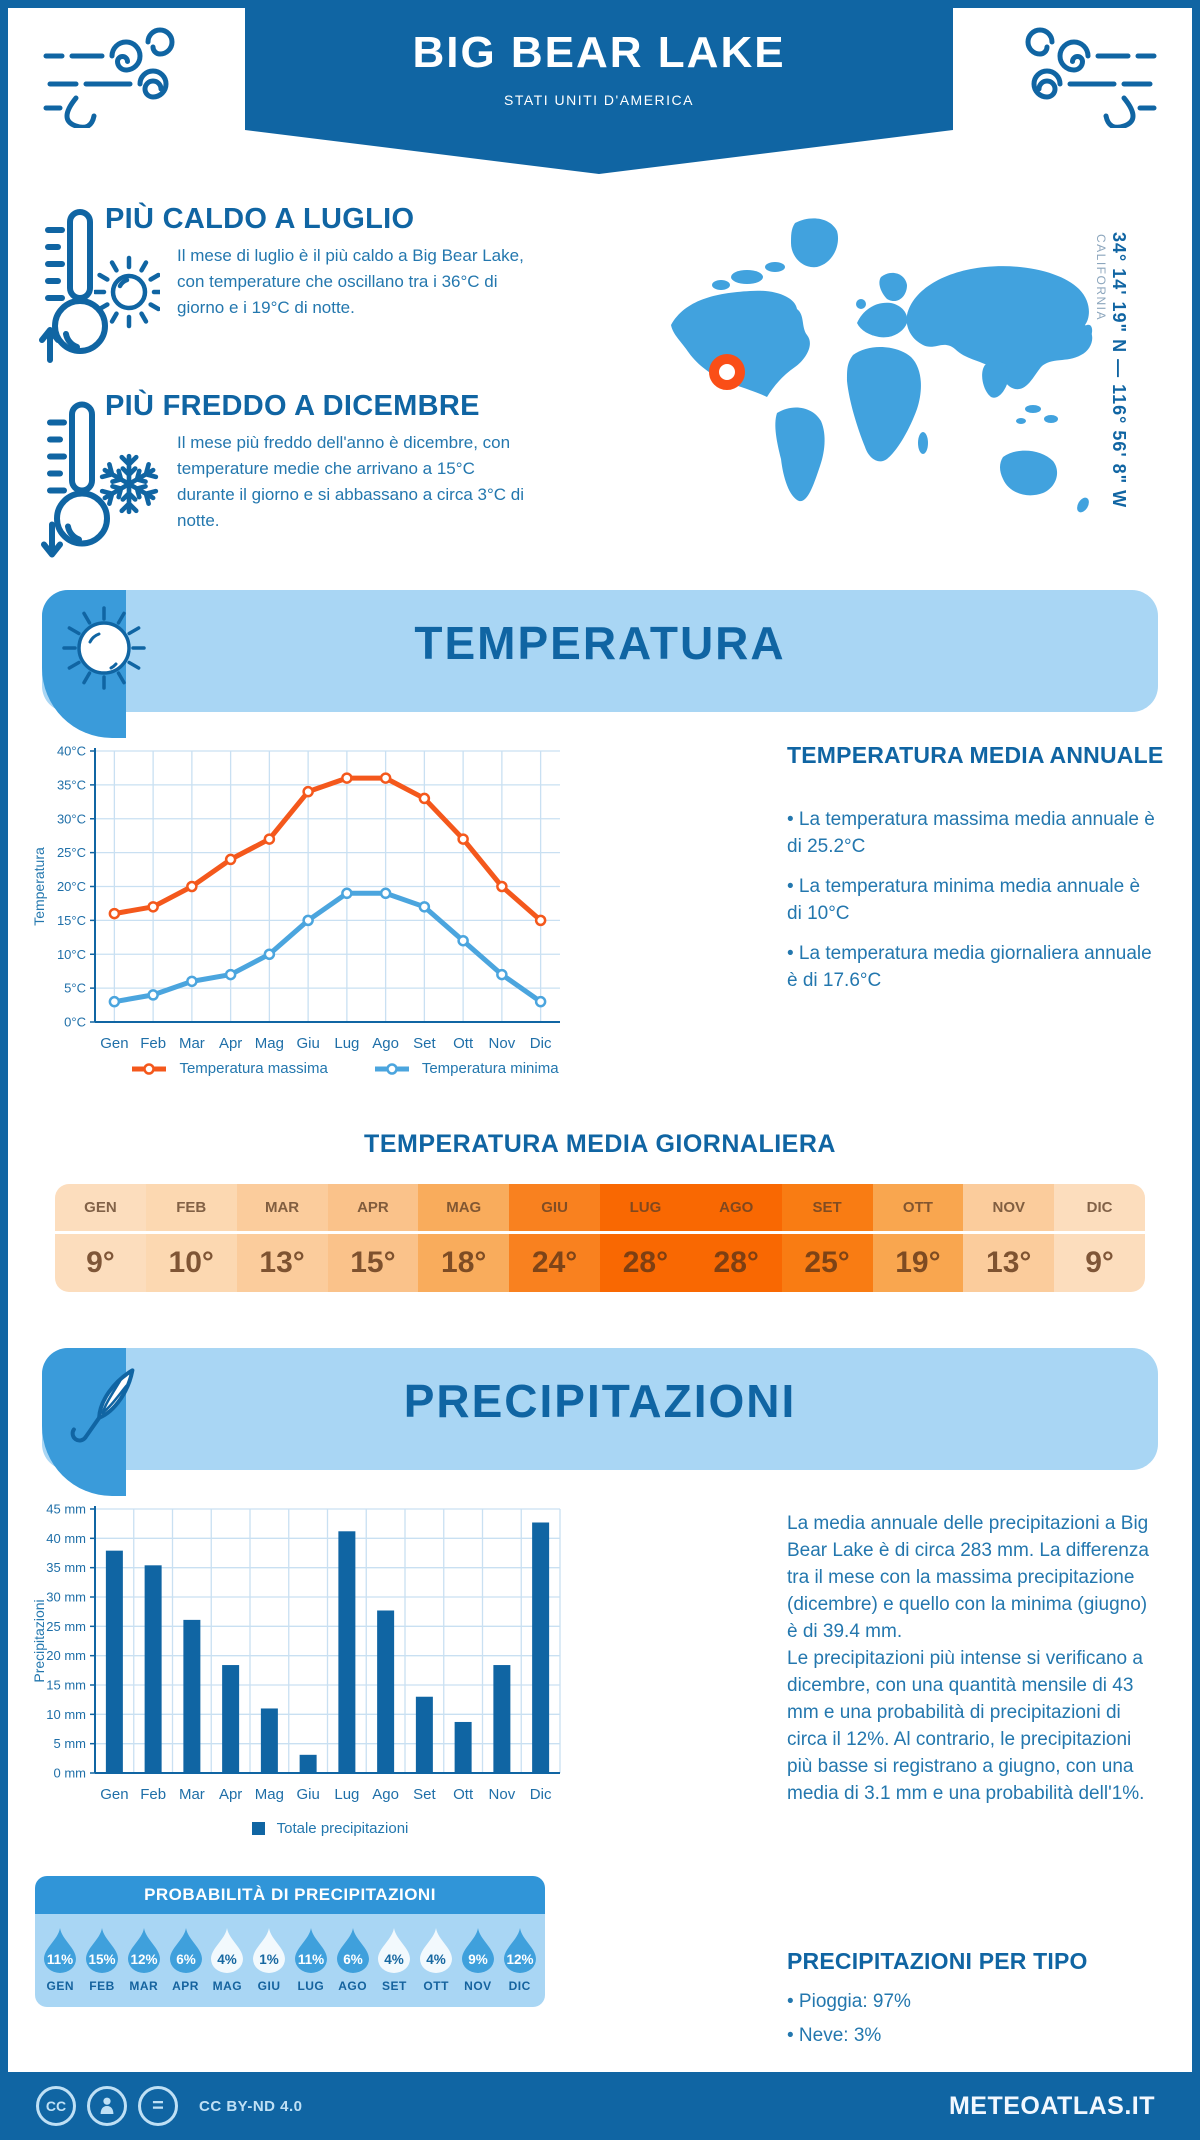 The image size is (1200, 2140). What do you see at coordinates (102, 1986) in the screenshot?
I see `probability-month-label: FEB` at bounding box center [102, 1986].